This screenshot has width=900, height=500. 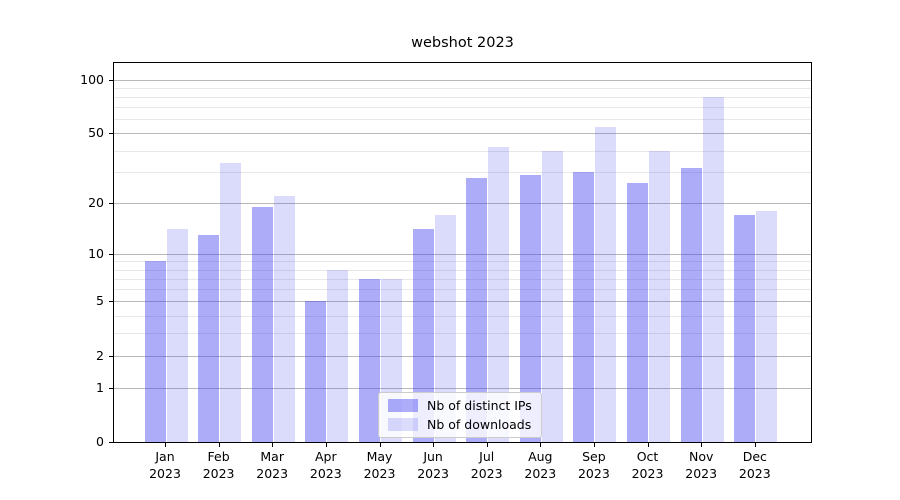 I want to click on legend-swatch-distinct-ips, so click(x=403, y=405).